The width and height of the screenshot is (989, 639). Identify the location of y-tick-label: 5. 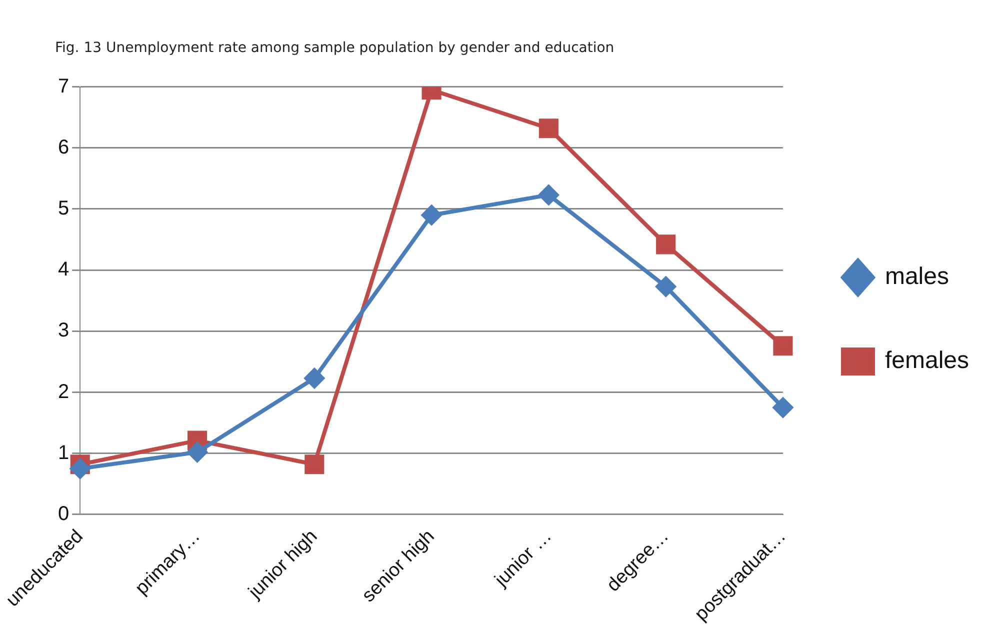
(64, 209).